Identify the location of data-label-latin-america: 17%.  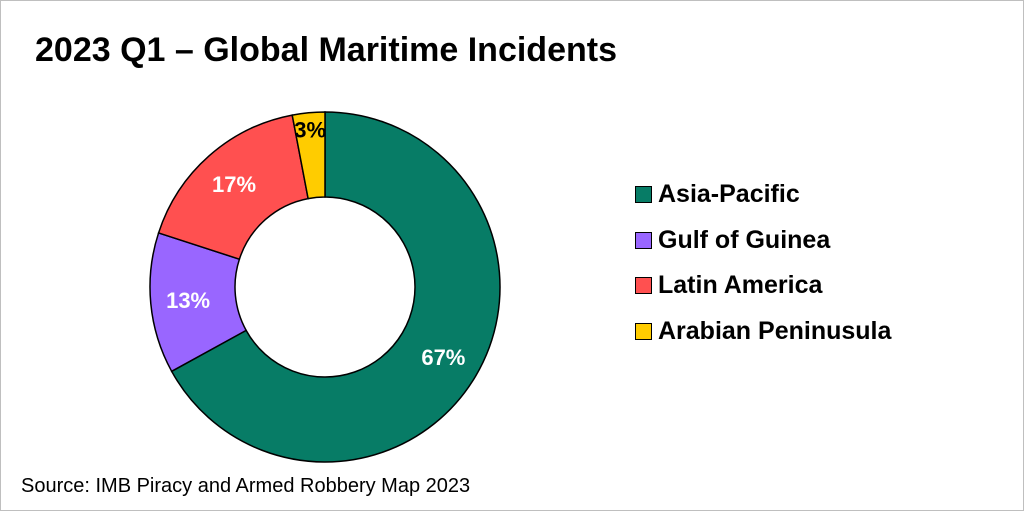
(234, 184).